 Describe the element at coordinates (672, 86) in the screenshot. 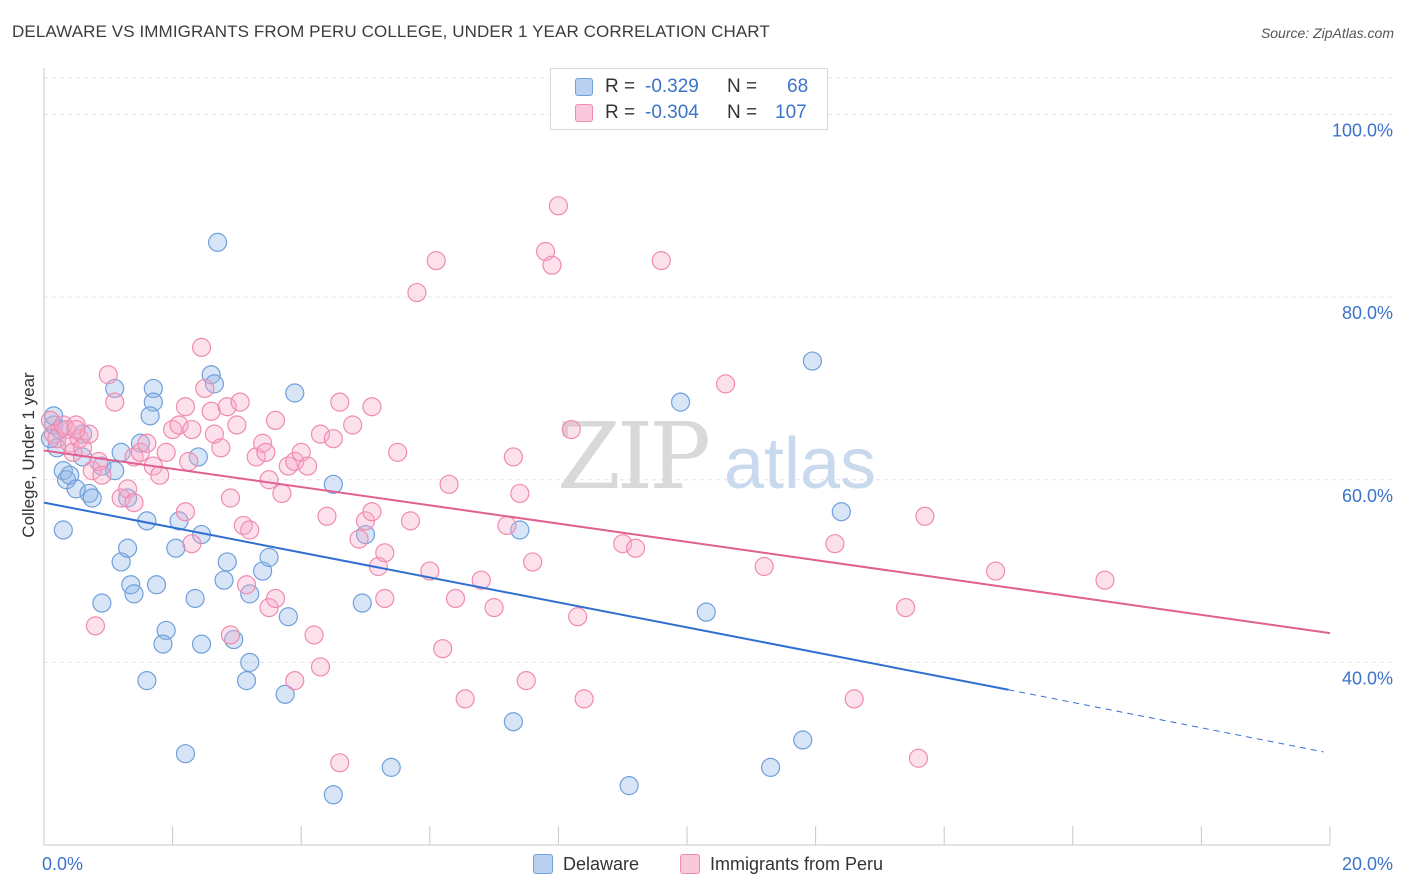

I see `legend-r-value: -0.329` at that location.